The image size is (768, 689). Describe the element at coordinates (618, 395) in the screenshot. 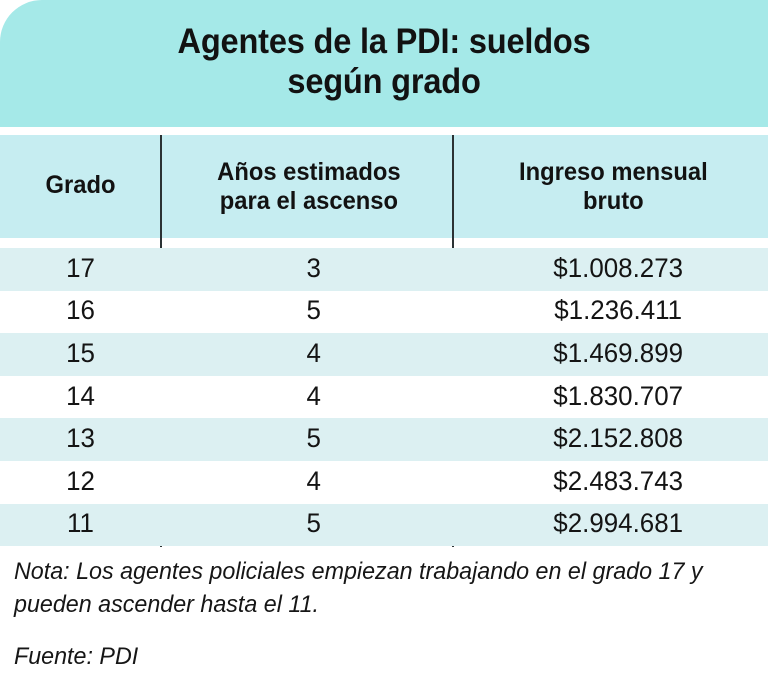

I see `cell-ingreso: $1.830.707` at that location.